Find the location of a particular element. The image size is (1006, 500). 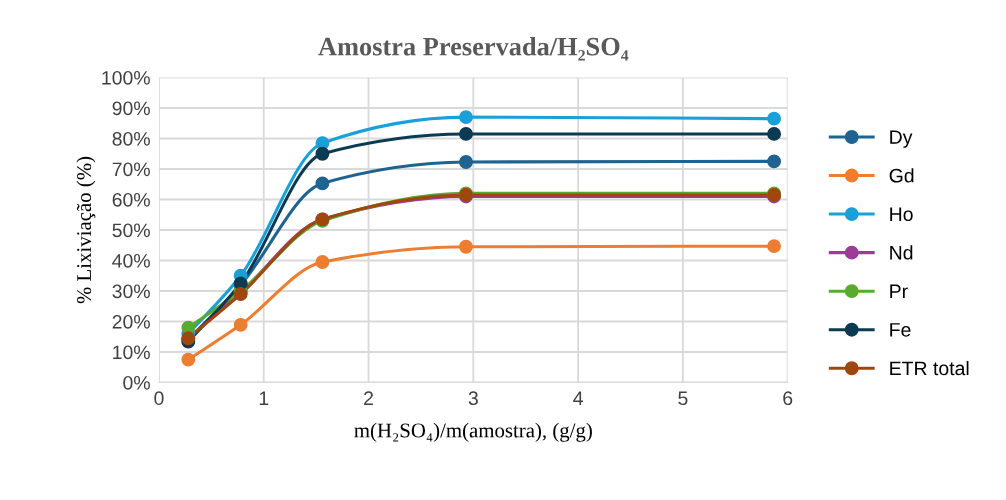

x-tick-label: 6 is located at coordinates (788, 398).